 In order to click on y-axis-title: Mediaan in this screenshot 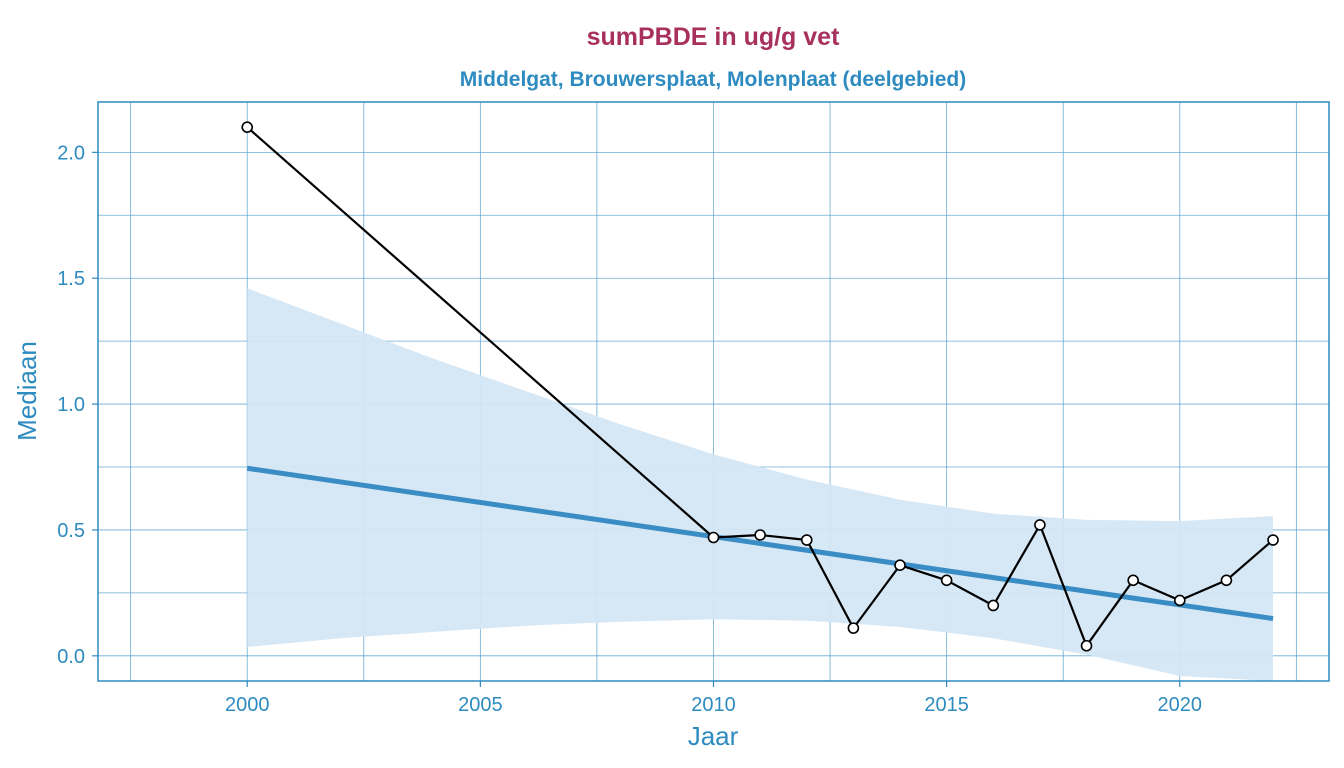, I will do `click(27, 391)`.